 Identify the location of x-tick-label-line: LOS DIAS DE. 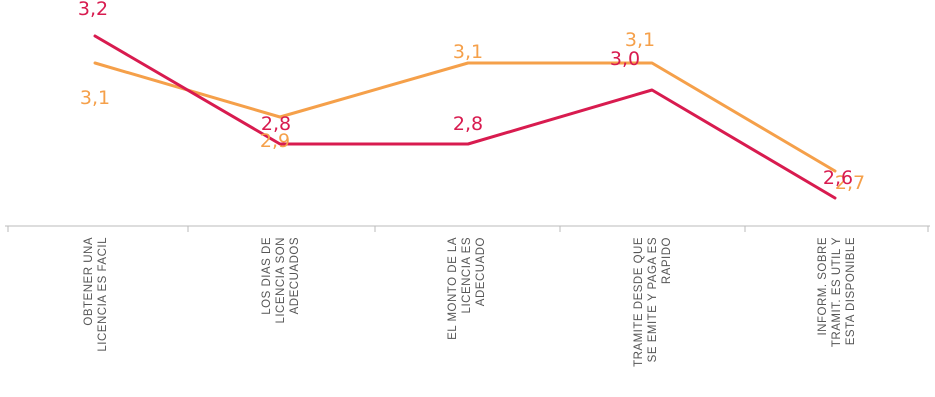
(267, 276).